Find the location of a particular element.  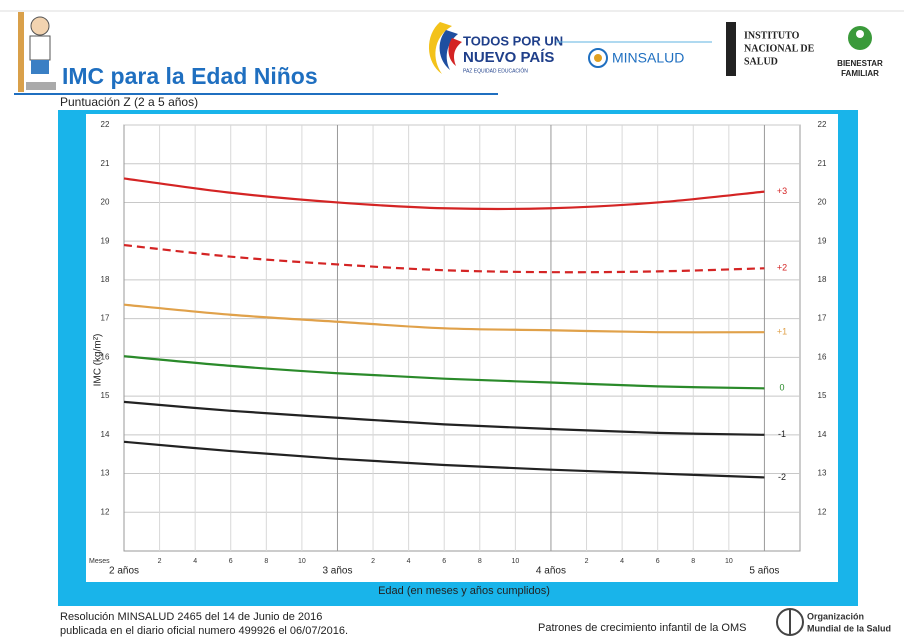

chart-subtitle: Puntuación Z (2 a 5 años) is located at coordinates (129, 102).